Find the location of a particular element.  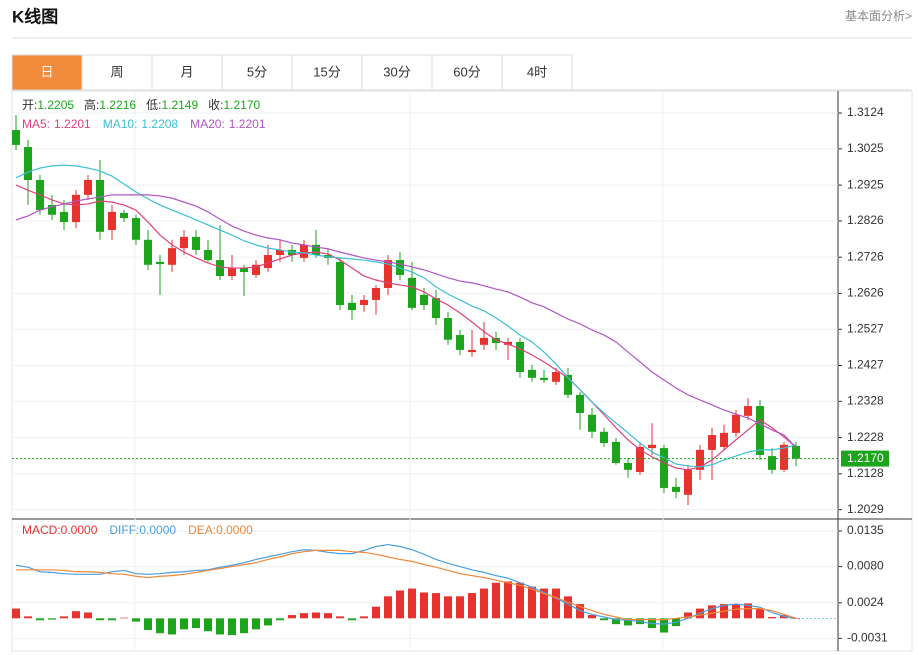

ohlc-value: 1.2205 is located at coordinates (55, 105).